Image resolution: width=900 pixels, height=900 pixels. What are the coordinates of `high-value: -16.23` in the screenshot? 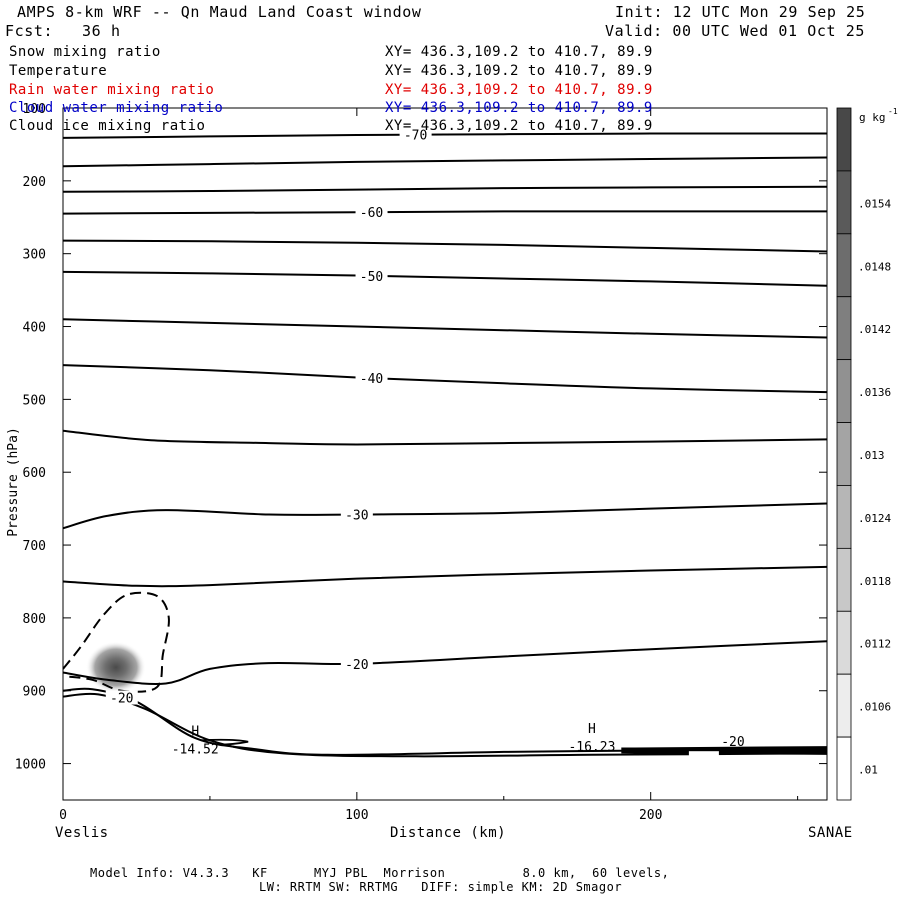 It's located at (591, 747).